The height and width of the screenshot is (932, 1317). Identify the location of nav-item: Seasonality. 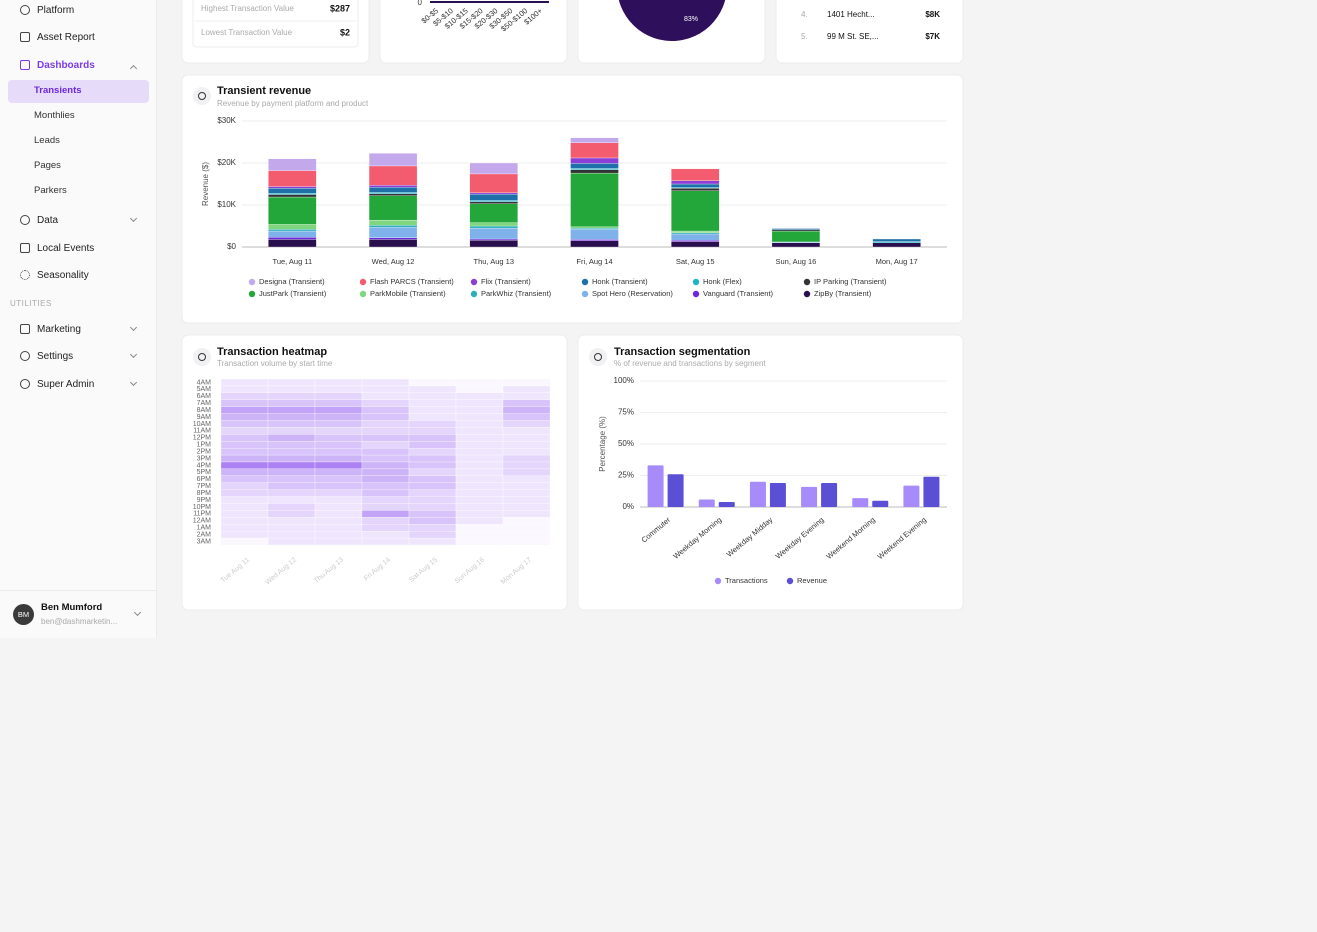
(54, 275).